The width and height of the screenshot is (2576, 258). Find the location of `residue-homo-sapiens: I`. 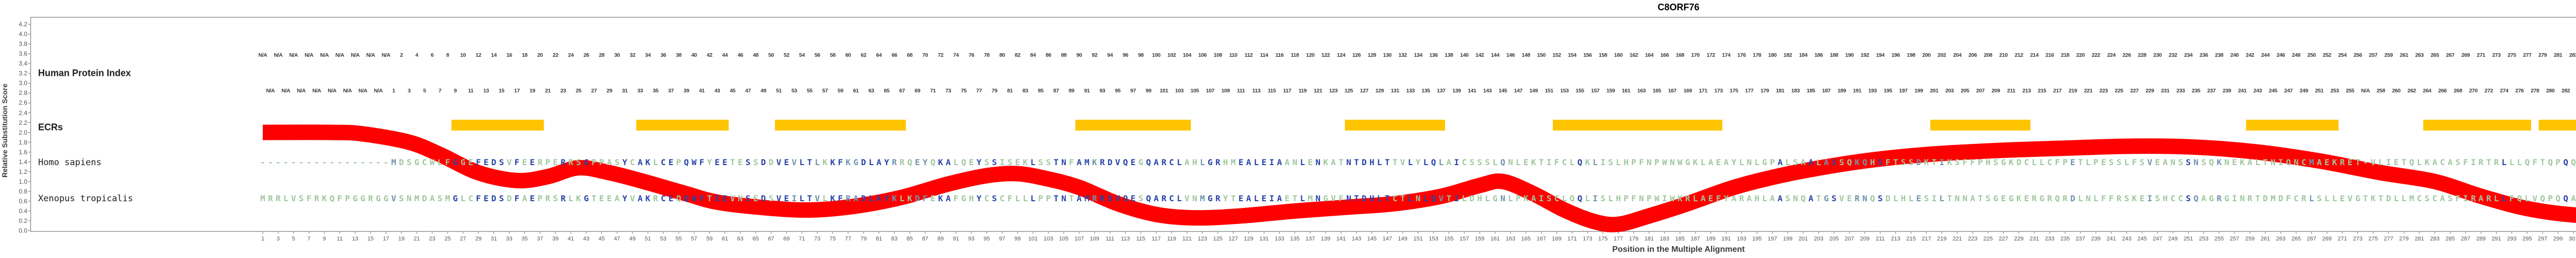

residue-homo-sapiens: I is located at coordinates (2280, 162).